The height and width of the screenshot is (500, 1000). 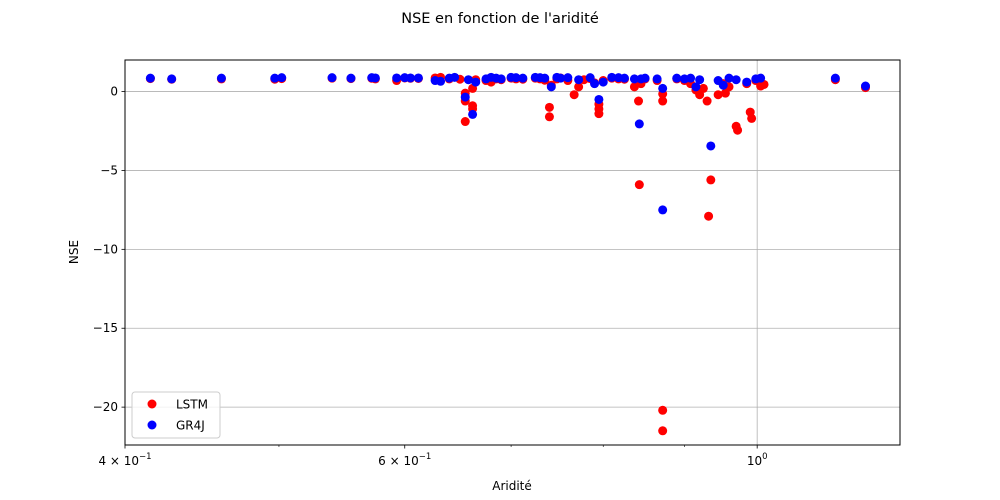 What do you see at coordinates (105, 407) in the screenshot?
I see `y-tick-label: −20` at bounding box center [105, 407].